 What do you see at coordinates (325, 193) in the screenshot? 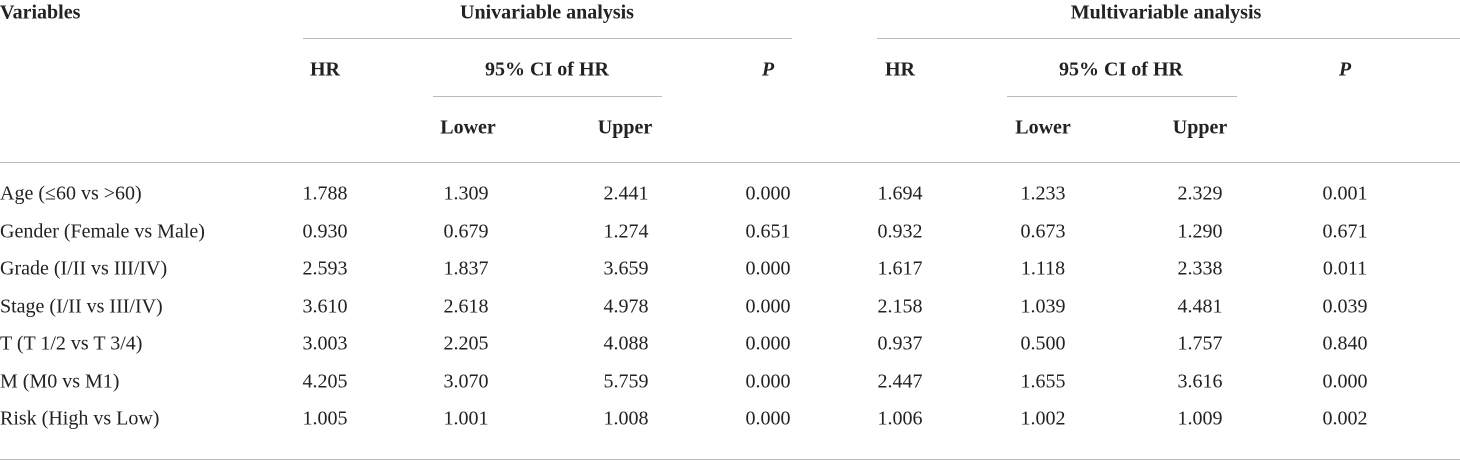
I see `cell-value: 1.788` at bounding box center [325, 193].